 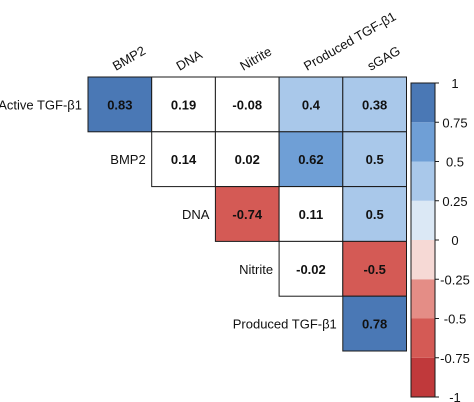 What do you see at coordinates (311, 104) in the screenshot?
I see `cell-value-label: 0.4` at bounding box center [311, 104].